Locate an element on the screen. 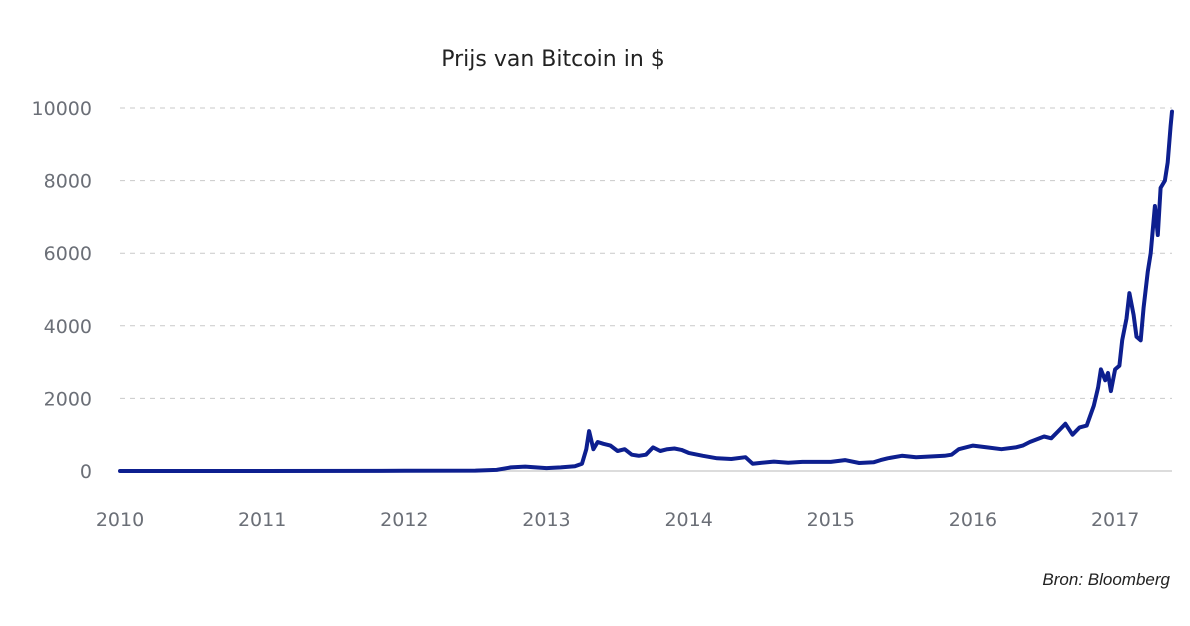 The width and height of the screenshot is (1190, 626). y-tick-label: 0 is located at coordinates (86, 472).